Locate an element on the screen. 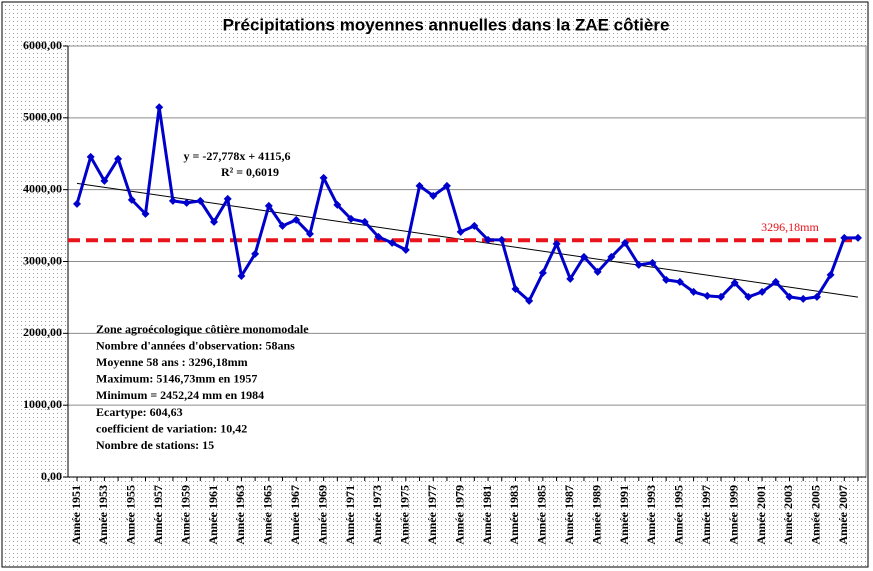 This screenshot has height=571, width=873. x-tick-label: Année 1959 is located at coordinates (185, 515).